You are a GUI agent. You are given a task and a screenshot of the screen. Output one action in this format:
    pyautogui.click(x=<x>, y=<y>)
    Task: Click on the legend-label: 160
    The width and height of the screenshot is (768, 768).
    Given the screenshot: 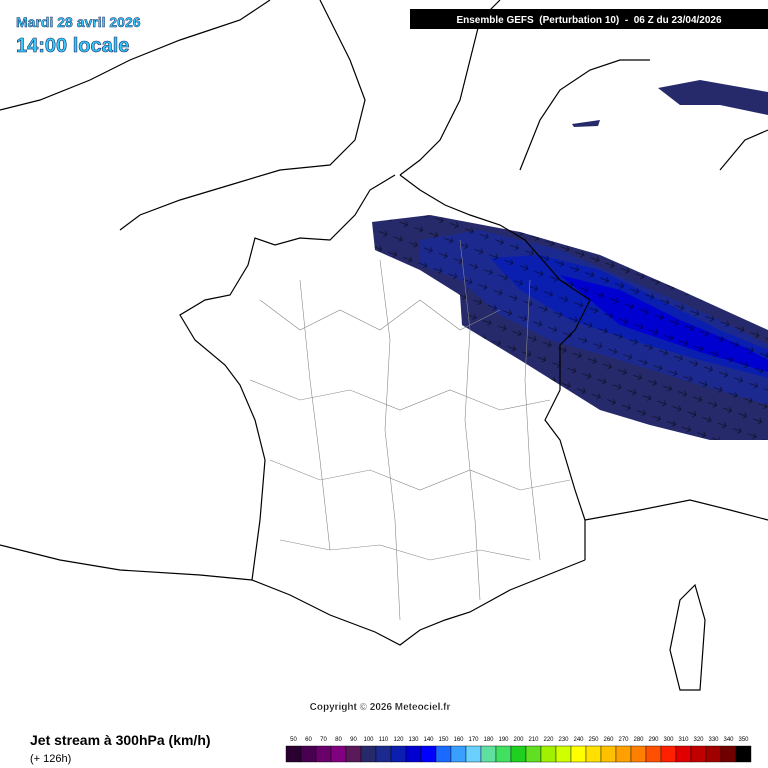 What is the action you would take?
    pyautogui.click(x=458, y=740)
    